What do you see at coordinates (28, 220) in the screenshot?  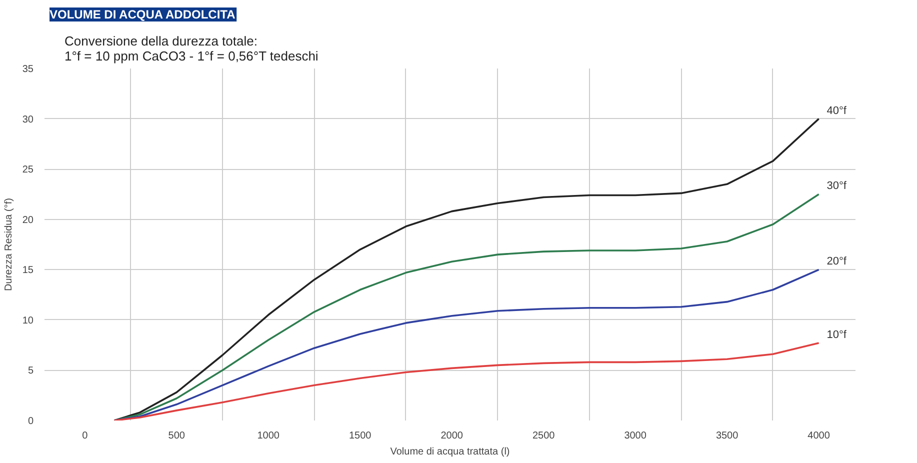 I see `y-tick-label: 20` at bounding box center [28, 220].